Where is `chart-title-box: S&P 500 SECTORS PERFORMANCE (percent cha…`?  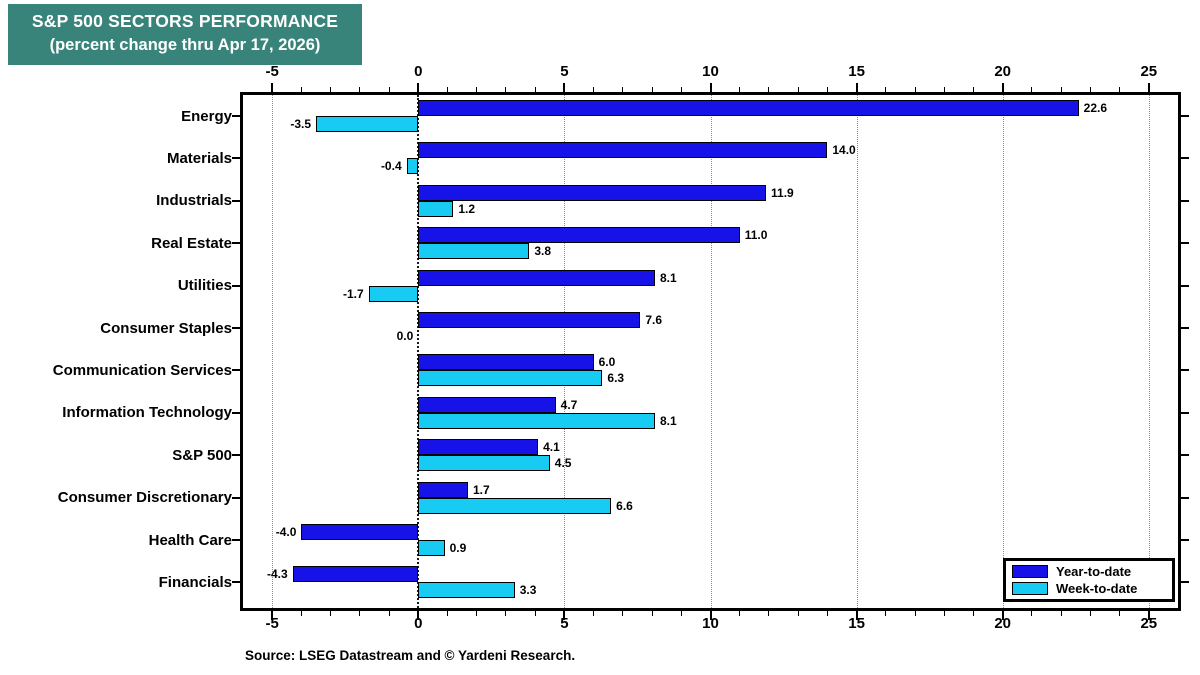 chart-title-box: S&P 500 SECTORS PERFORMANCE (percent cha… is located at coordinates (185, 35).